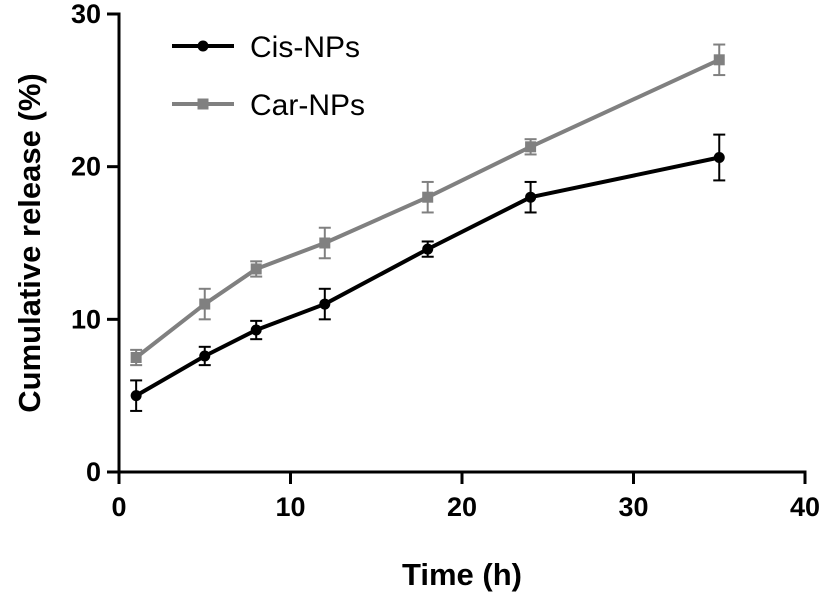  Describe the element at coordinates (305, 47) in the screenshot. I see `legend-label: Cis-NPs` at that location.